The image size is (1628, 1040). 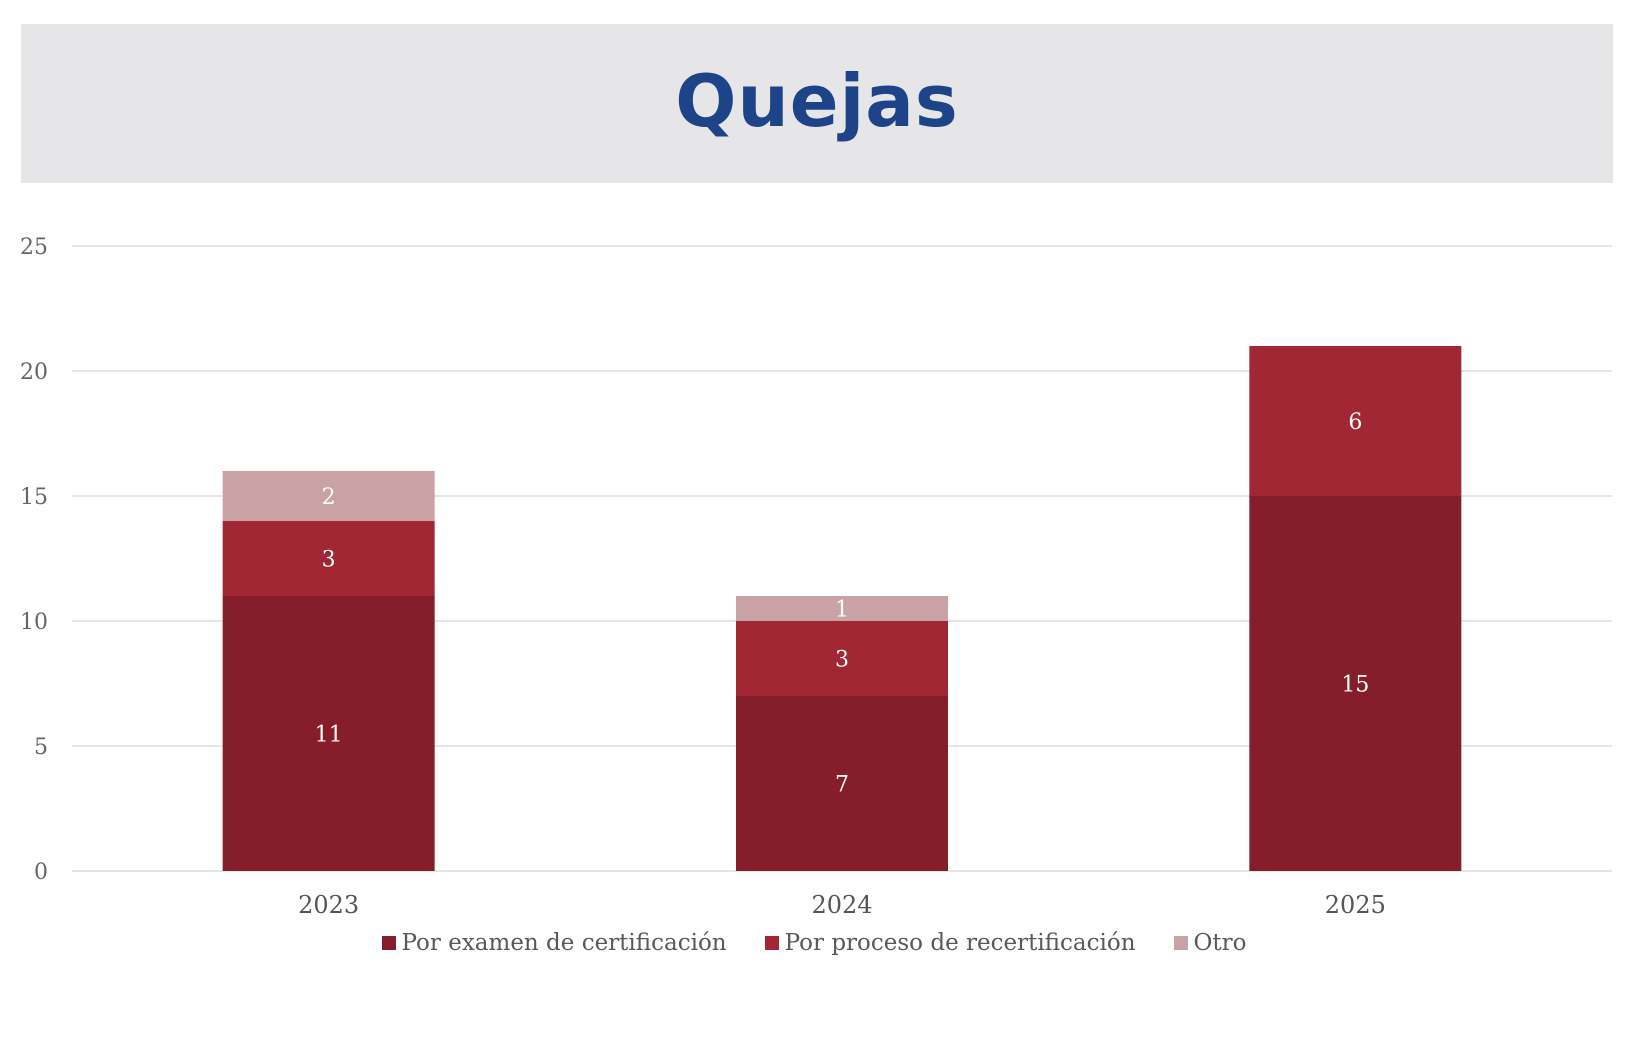 I want to click on y-tick-label: 10, so click(x=34, y=622).